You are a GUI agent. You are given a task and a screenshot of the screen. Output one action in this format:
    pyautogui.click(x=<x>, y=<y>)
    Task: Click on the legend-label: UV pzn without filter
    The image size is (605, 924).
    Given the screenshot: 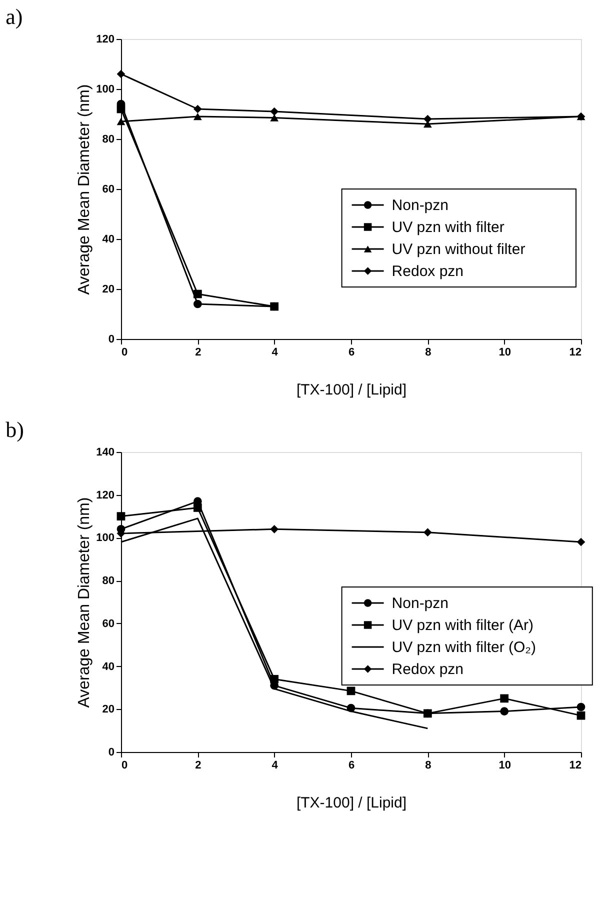 What is the action you would take?
    pyautogui.click(x=459, y=249)
    